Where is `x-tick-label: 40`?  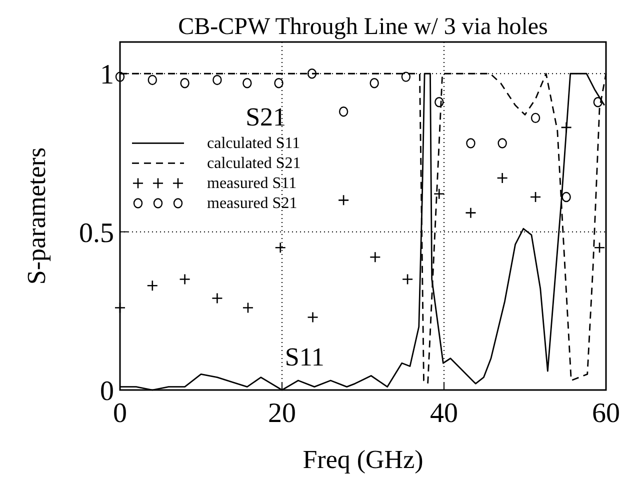
x-tick-label: 40 is located at coordinates (444, 413).